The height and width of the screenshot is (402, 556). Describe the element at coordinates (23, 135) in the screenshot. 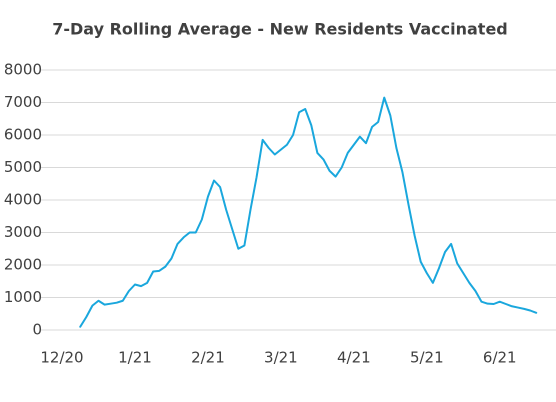

I see `y-tick-label: 6000` at that location.